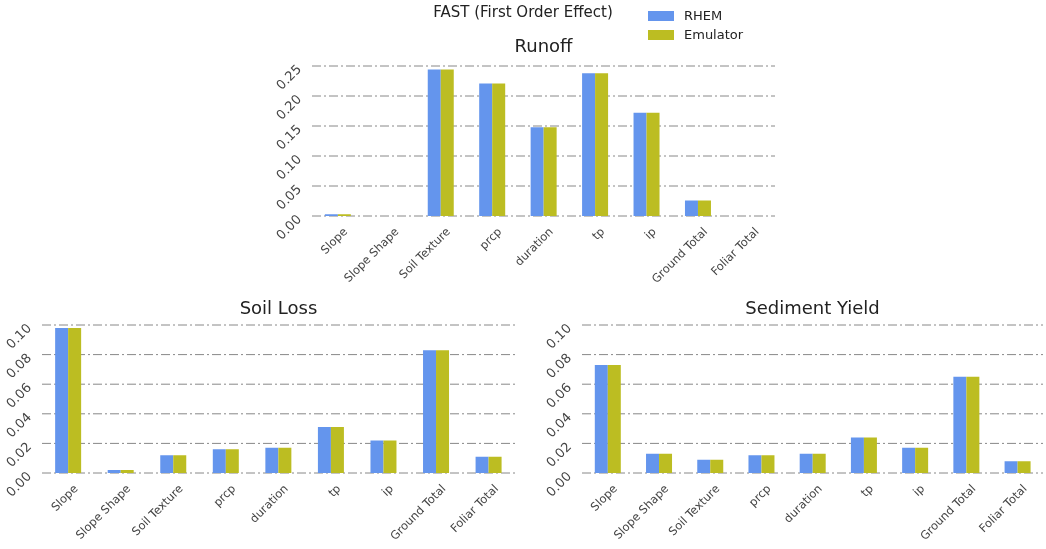 Image resolution: width=1046 pixels, height=549 pixels. What do you see at coordinates (543, 45) in the screenshot?
I see `chart-title: Runoff` at bounding box center [543, 45].